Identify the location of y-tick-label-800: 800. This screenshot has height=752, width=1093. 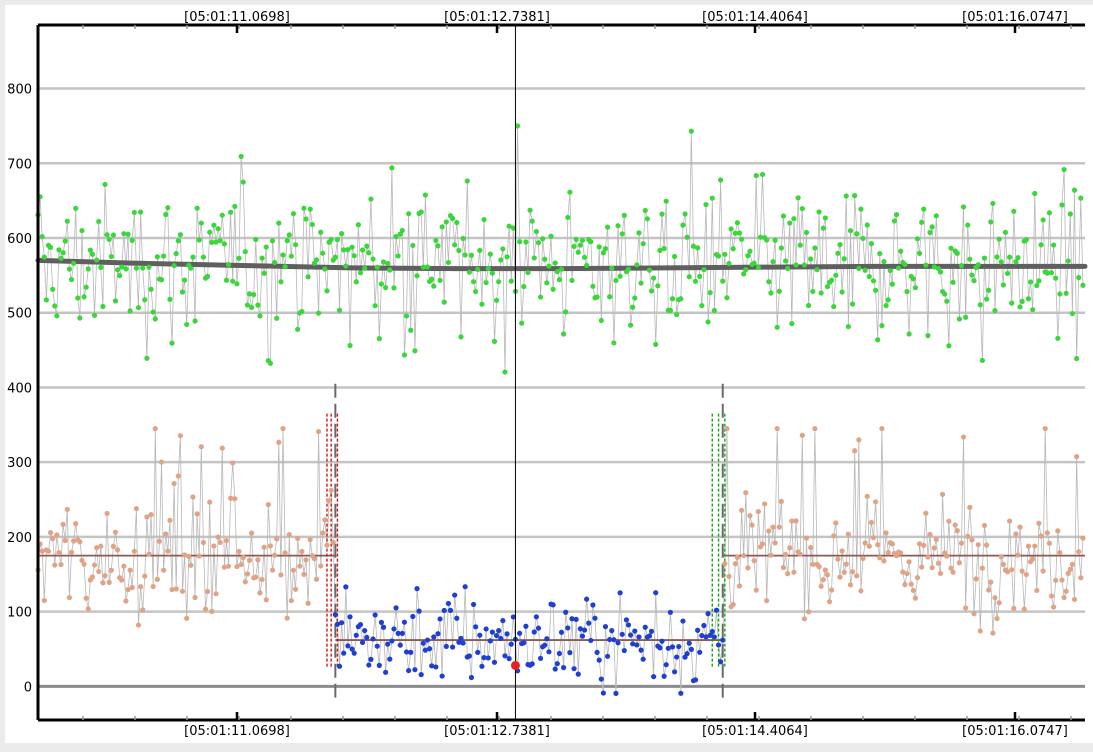
(19, 90).